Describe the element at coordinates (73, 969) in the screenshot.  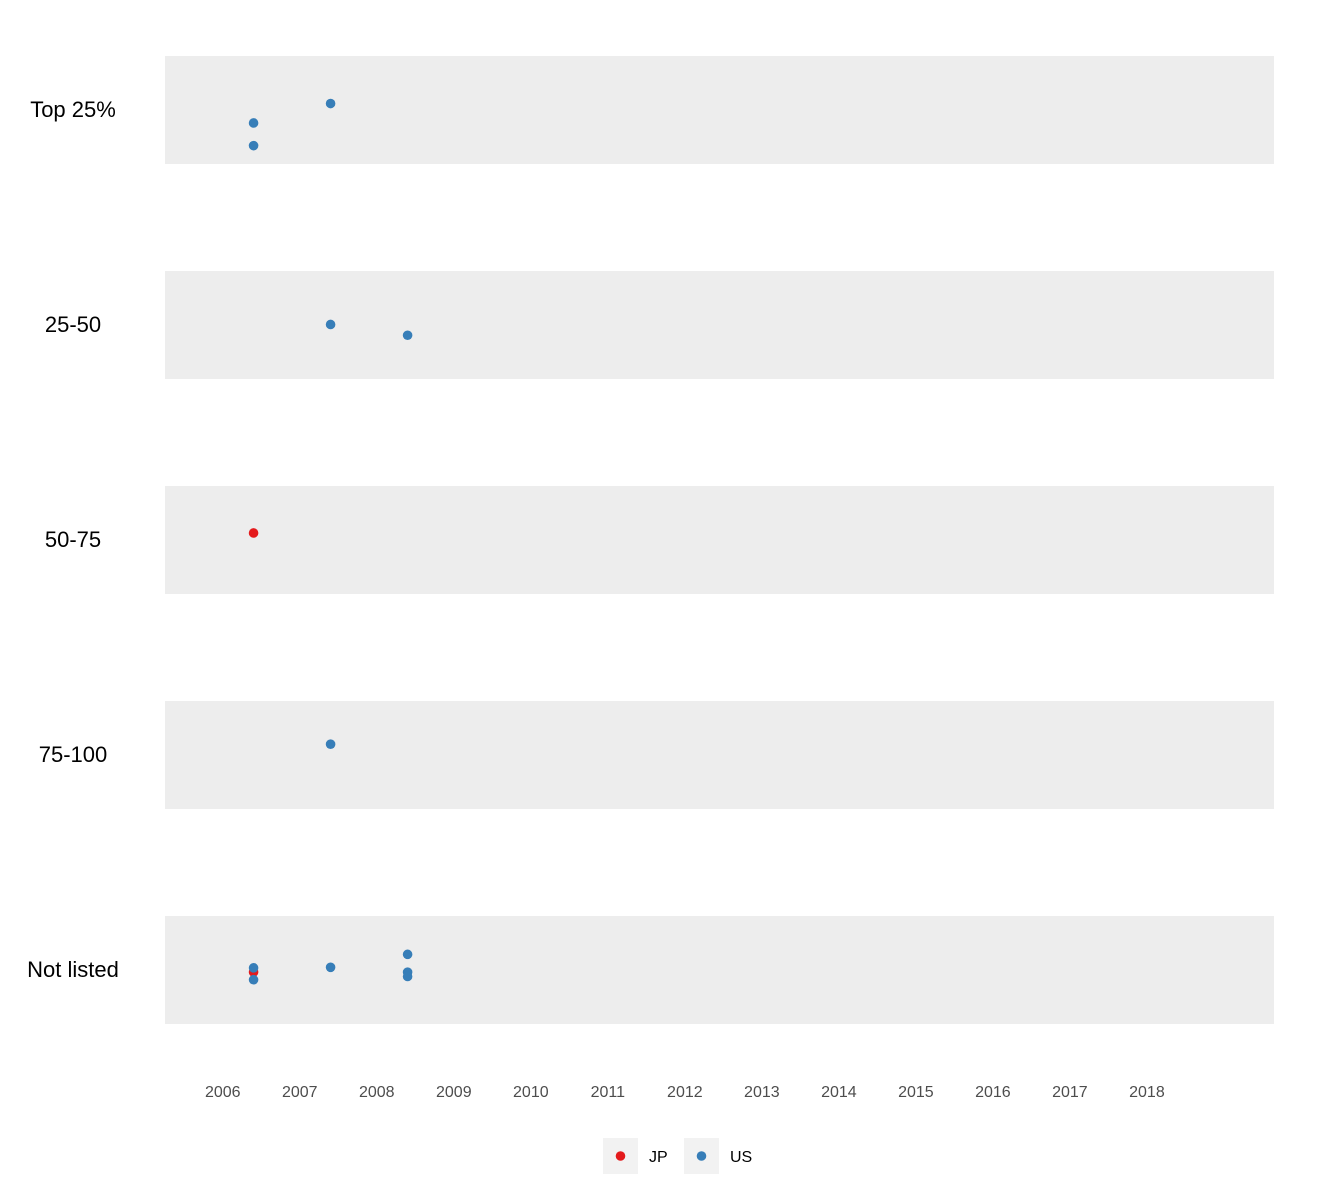
I see `y-label-not-listed: Not listed` at that location.